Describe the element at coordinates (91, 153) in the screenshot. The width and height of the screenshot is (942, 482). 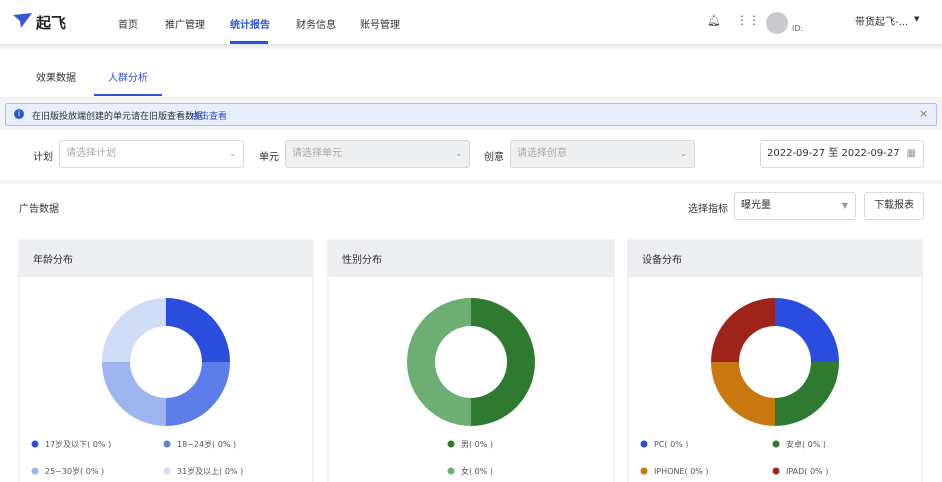
I see `filter-placeholder: 请选择计划` at that location.